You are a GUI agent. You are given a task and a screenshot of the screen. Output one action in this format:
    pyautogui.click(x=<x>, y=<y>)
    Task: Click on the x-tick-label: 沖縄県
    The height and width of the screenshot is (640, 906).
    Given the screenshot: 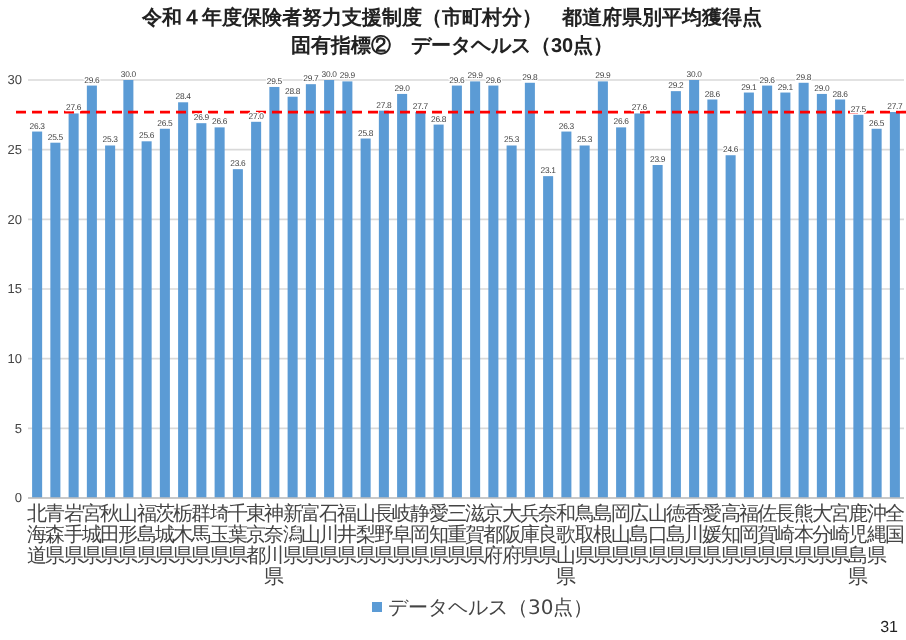 What is the action you would take?
    pyautogui.click(x=875, y=535)
    